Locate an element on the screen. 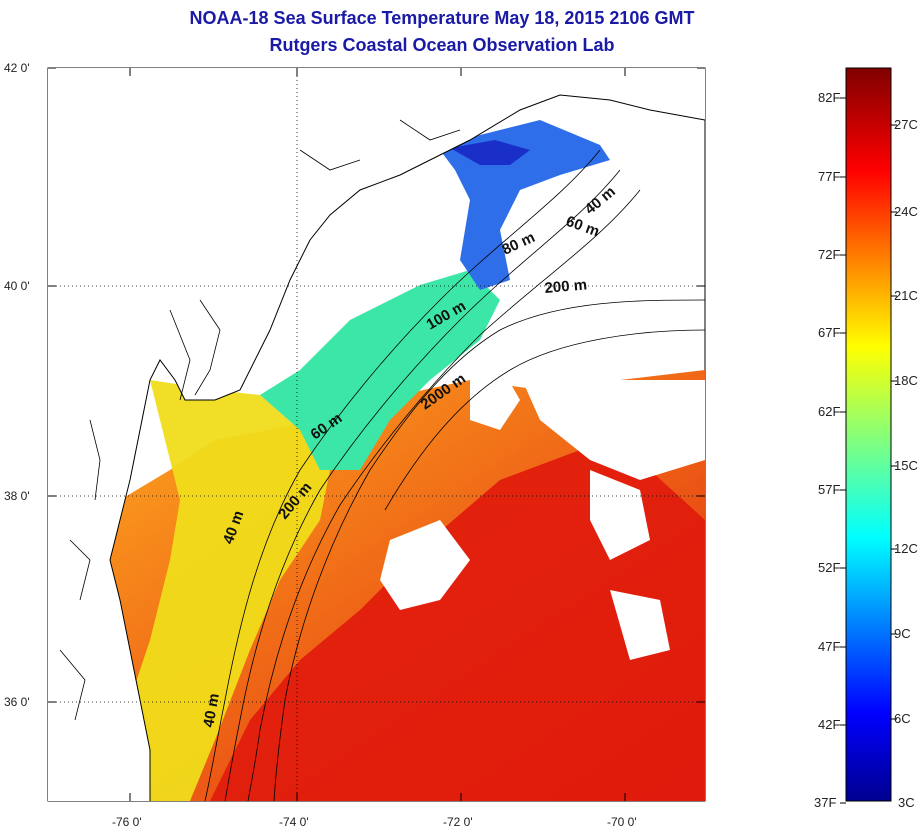 Image resolution: width=920 pixels, height=832 pixels. colorbar-celsius-label: 18C is located at coordinates (906, 380).